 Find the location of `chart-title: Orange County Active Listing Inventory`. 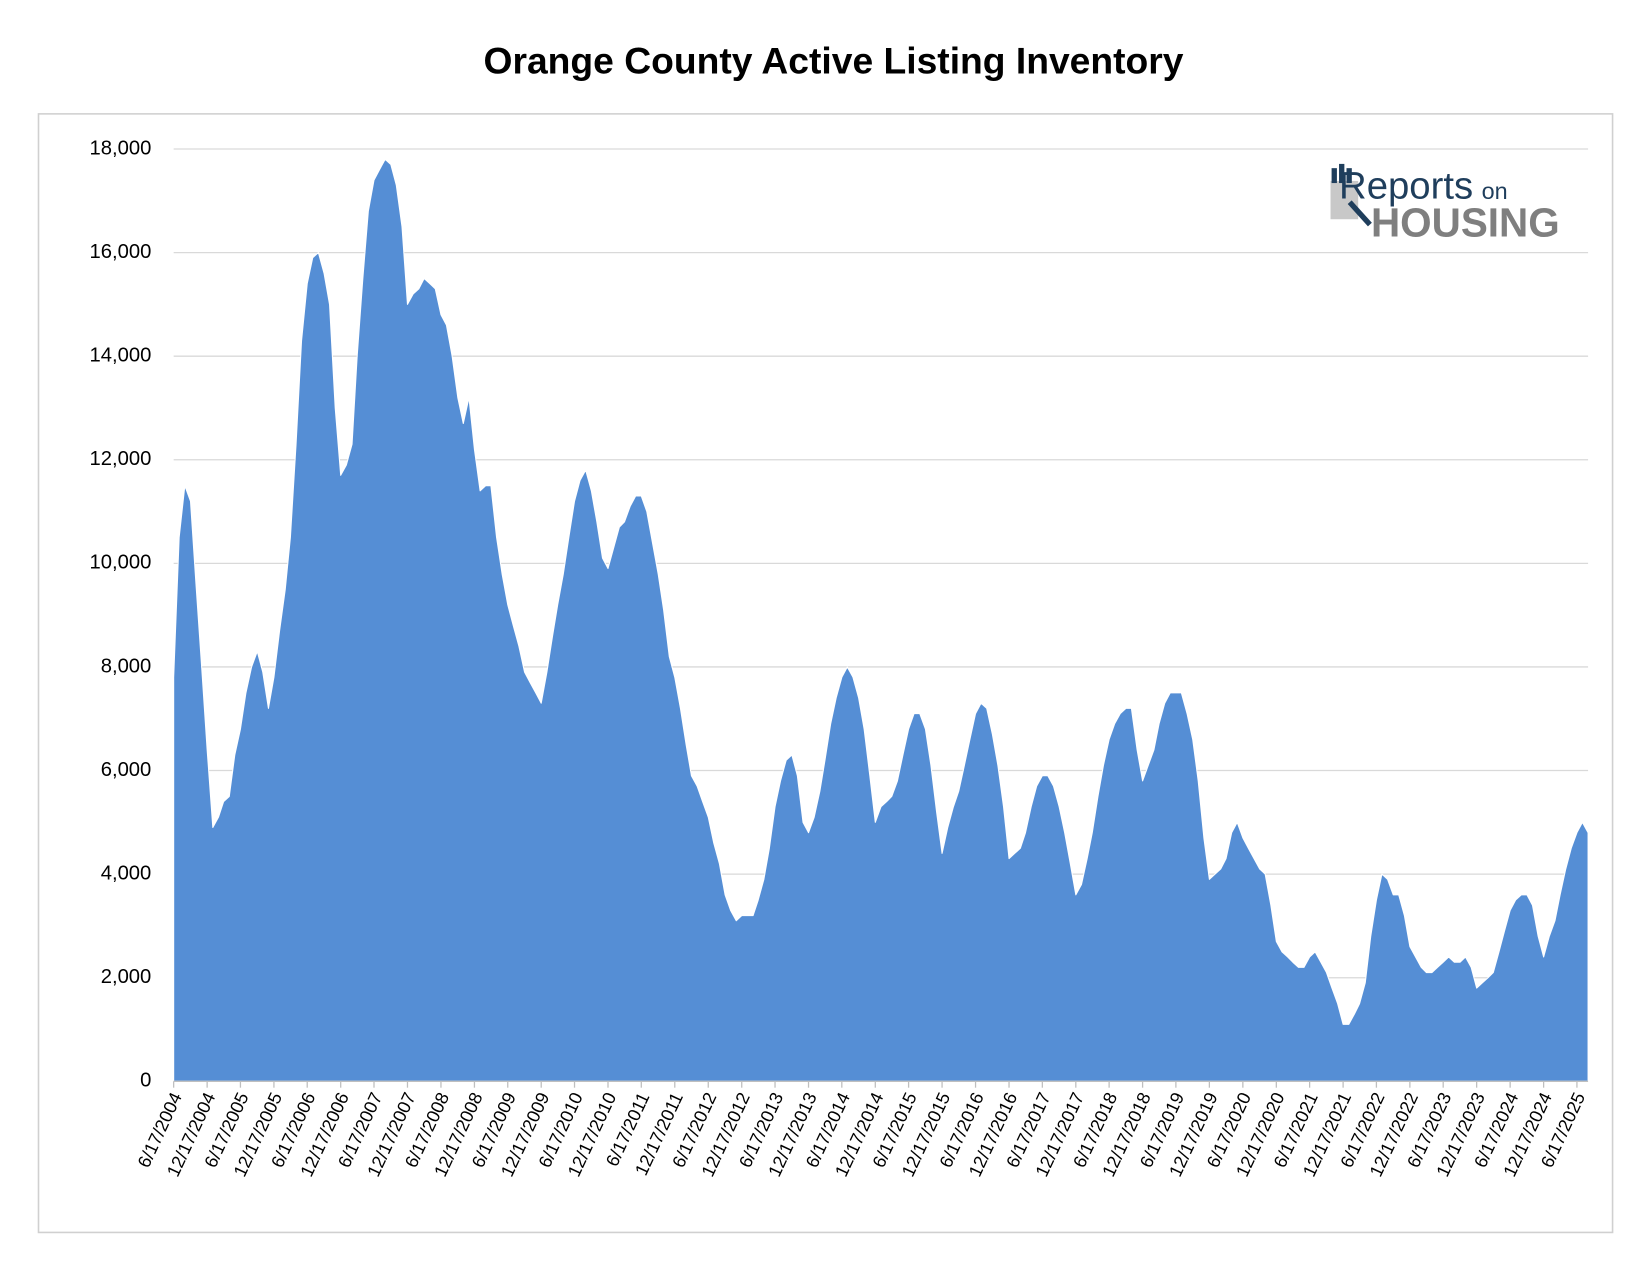

chart-title: Orange County Active Listing Inventory is located at coordinates (834, 61).